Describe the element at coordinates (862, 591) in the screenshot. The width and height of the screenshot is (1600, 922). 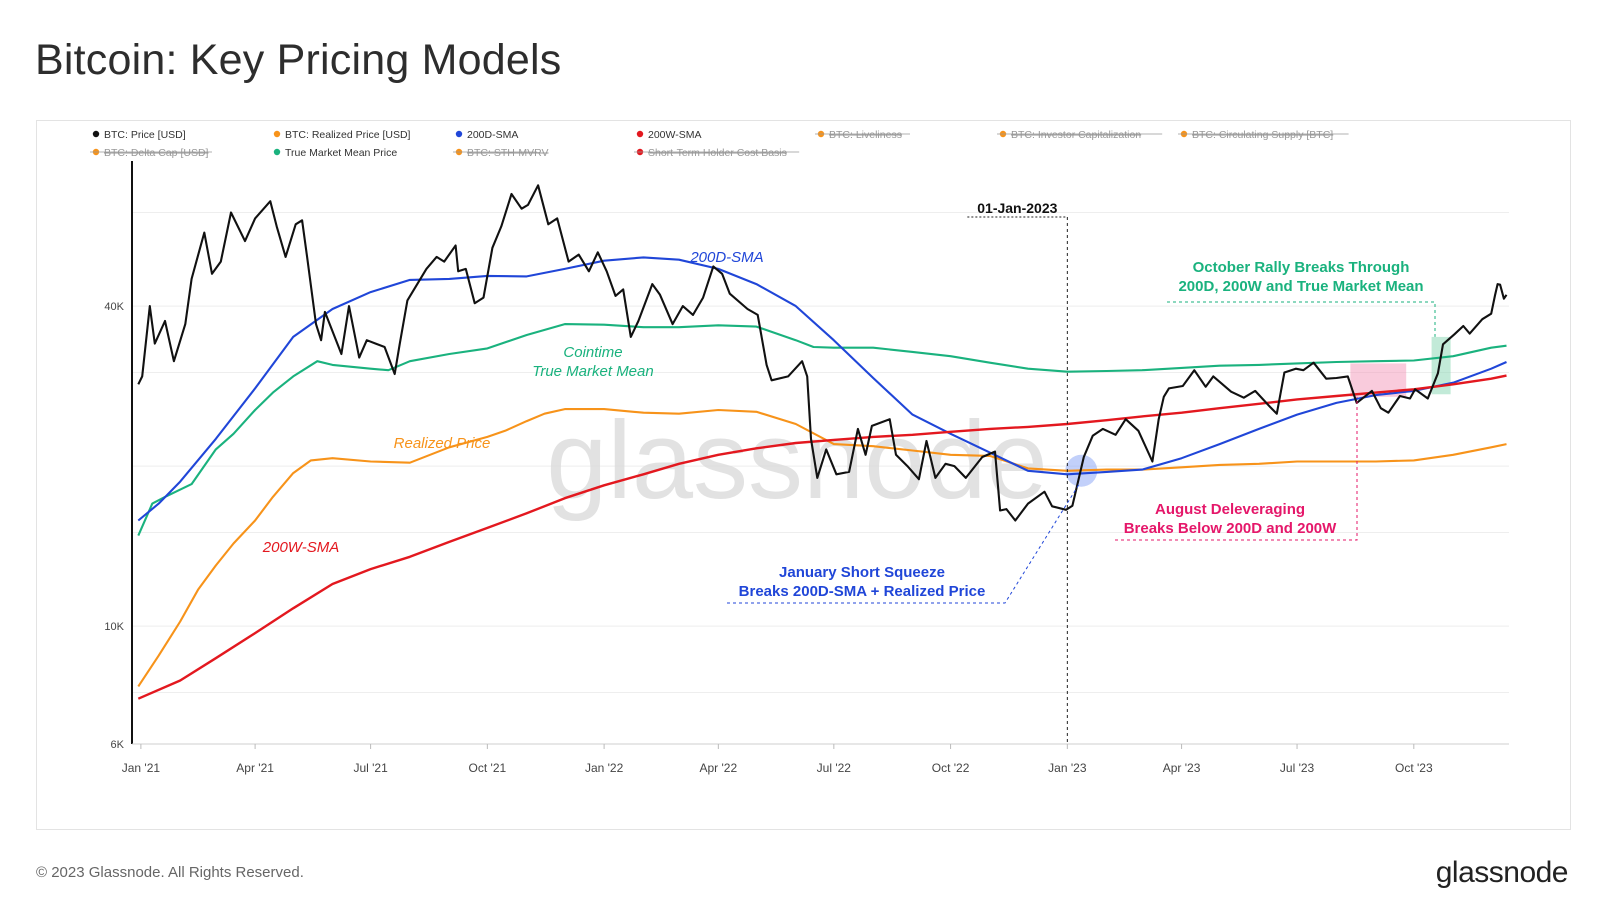
I see `callout-text: Breaks 200D-SMA + Realized Price` at that location.